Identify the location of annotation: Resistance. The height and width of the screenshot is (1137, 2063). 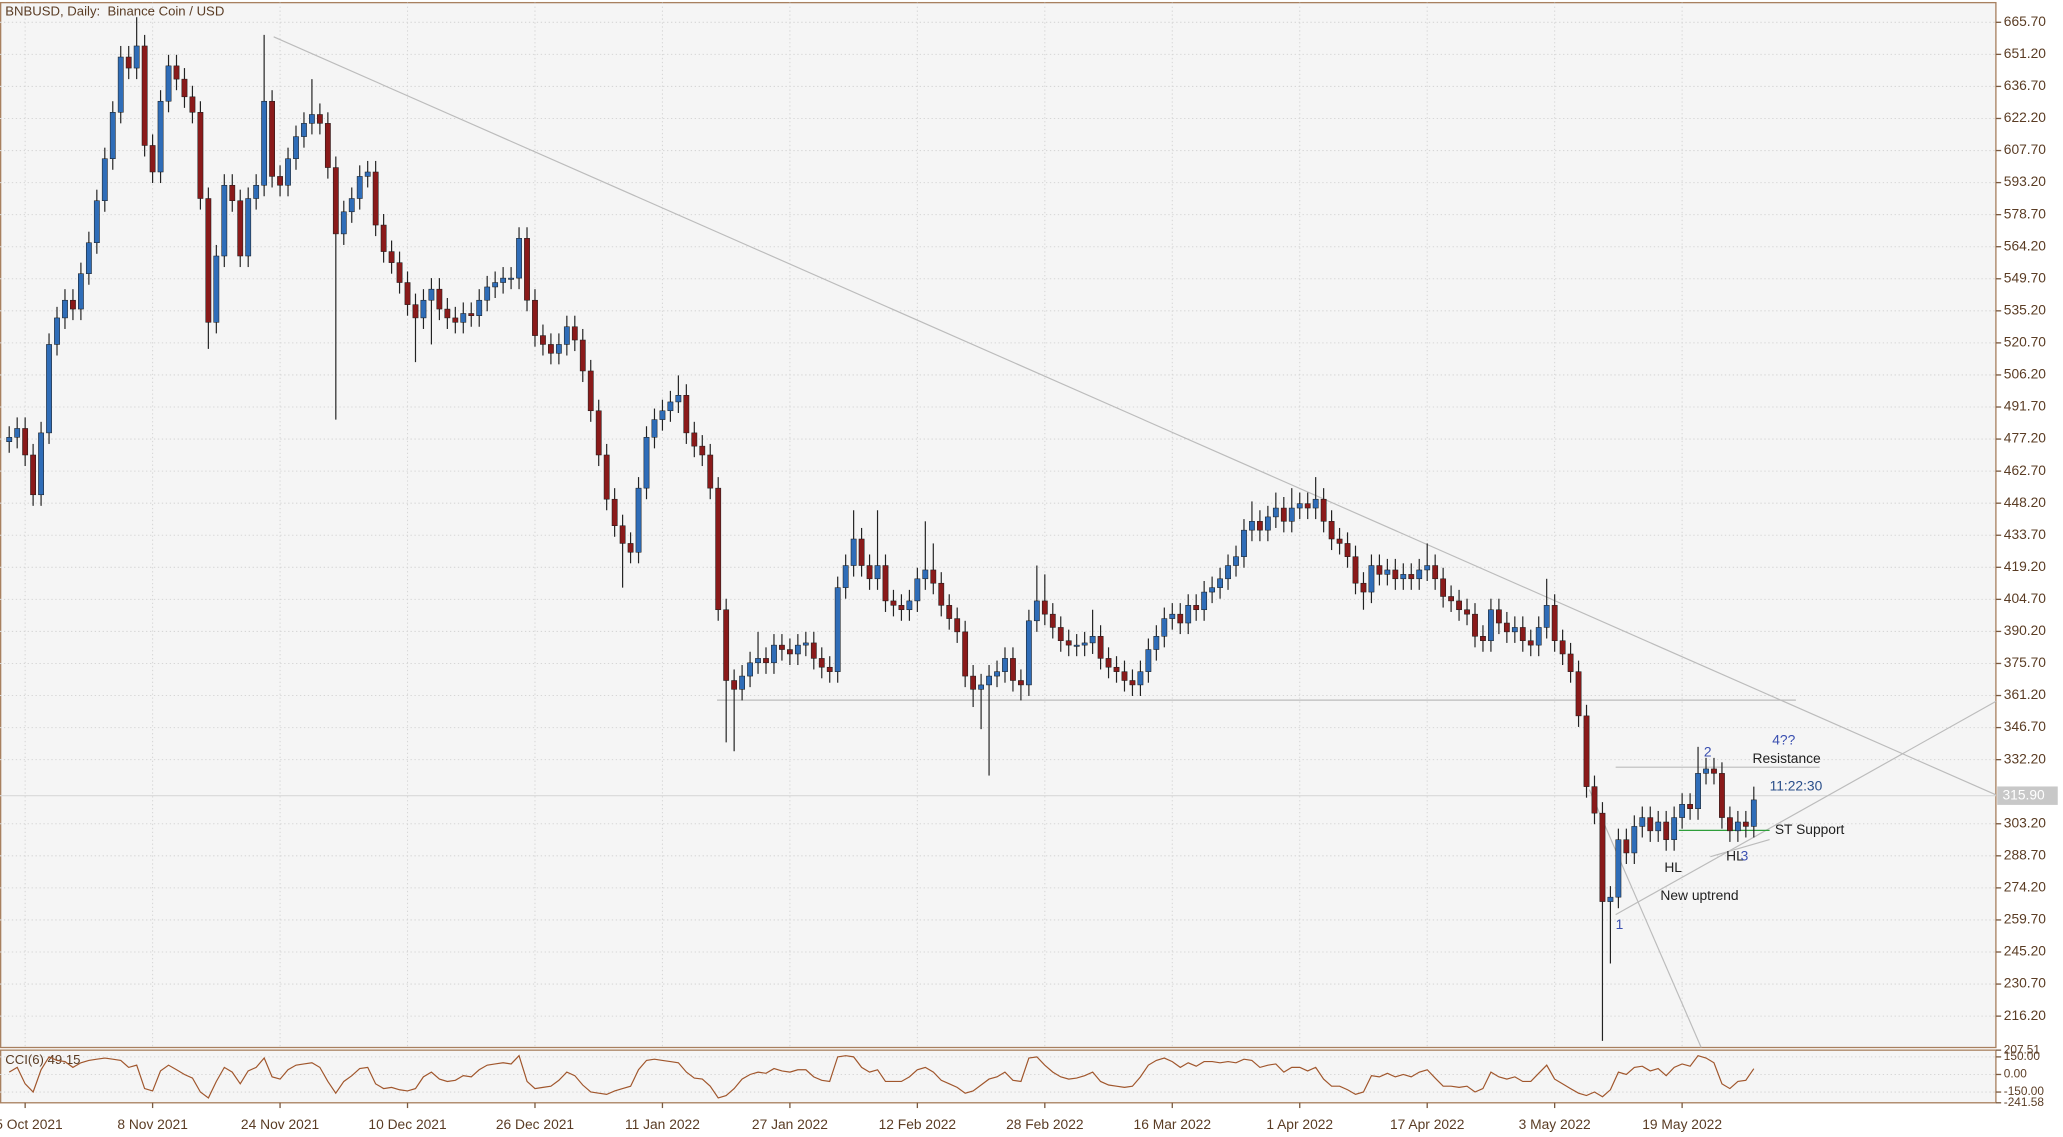
(1786, 758).